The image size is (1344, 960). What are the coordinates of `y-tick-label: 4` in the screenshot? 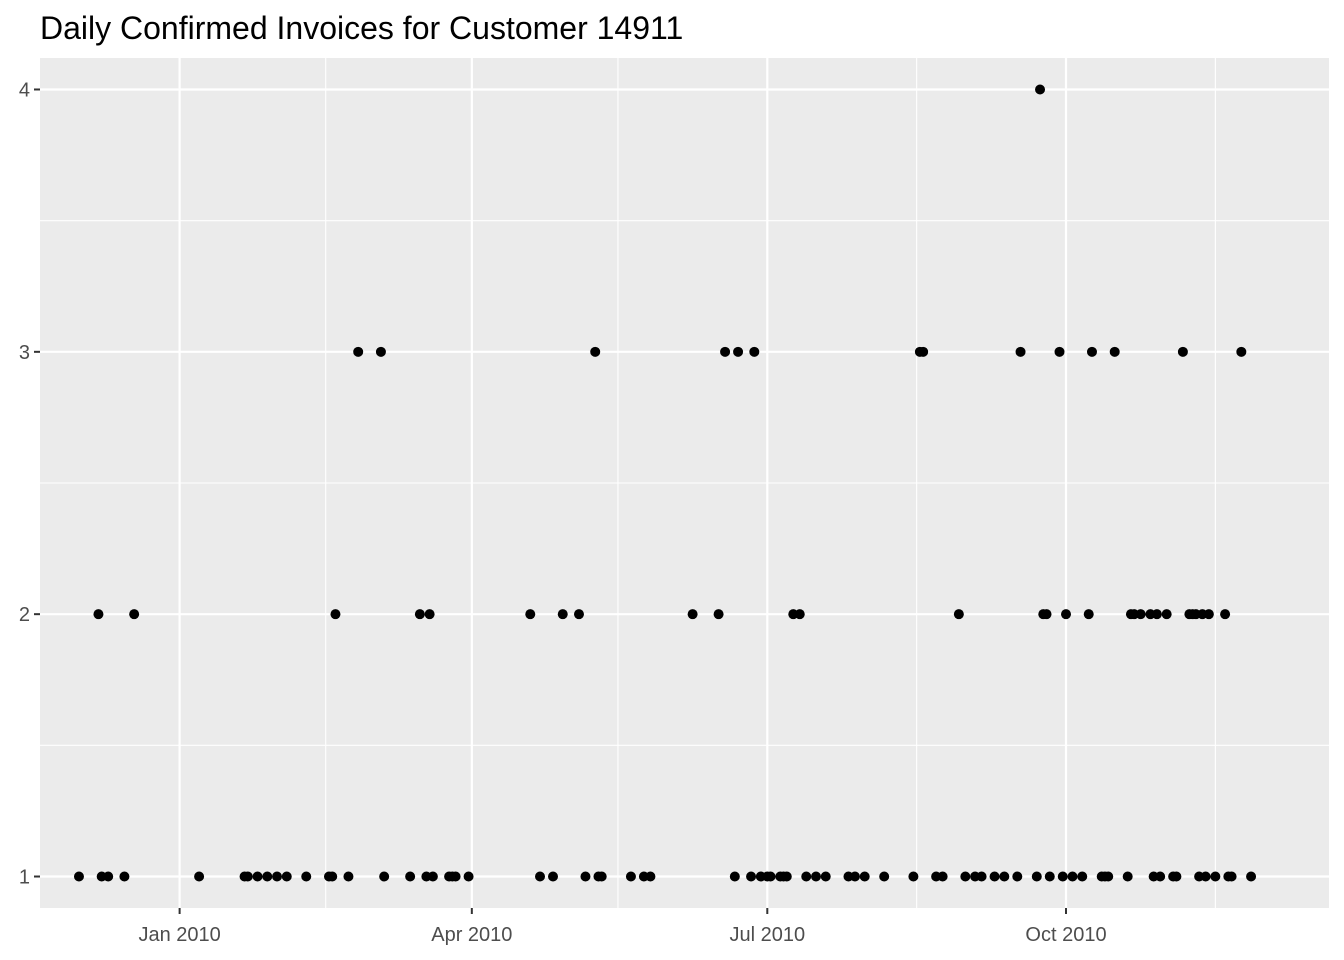 It's located at (24, 90).